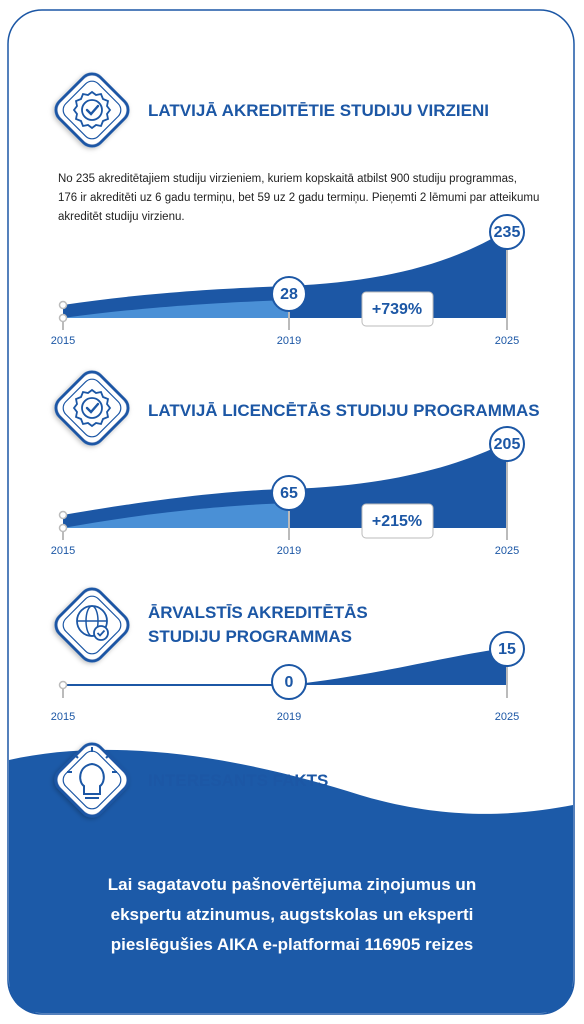  Describe the element at coordinates (318, 110) in the screenshot. I see `section-title: LATVIJĀ AKREDITĒTIE STUDIJU VIRZIENI` at that location.